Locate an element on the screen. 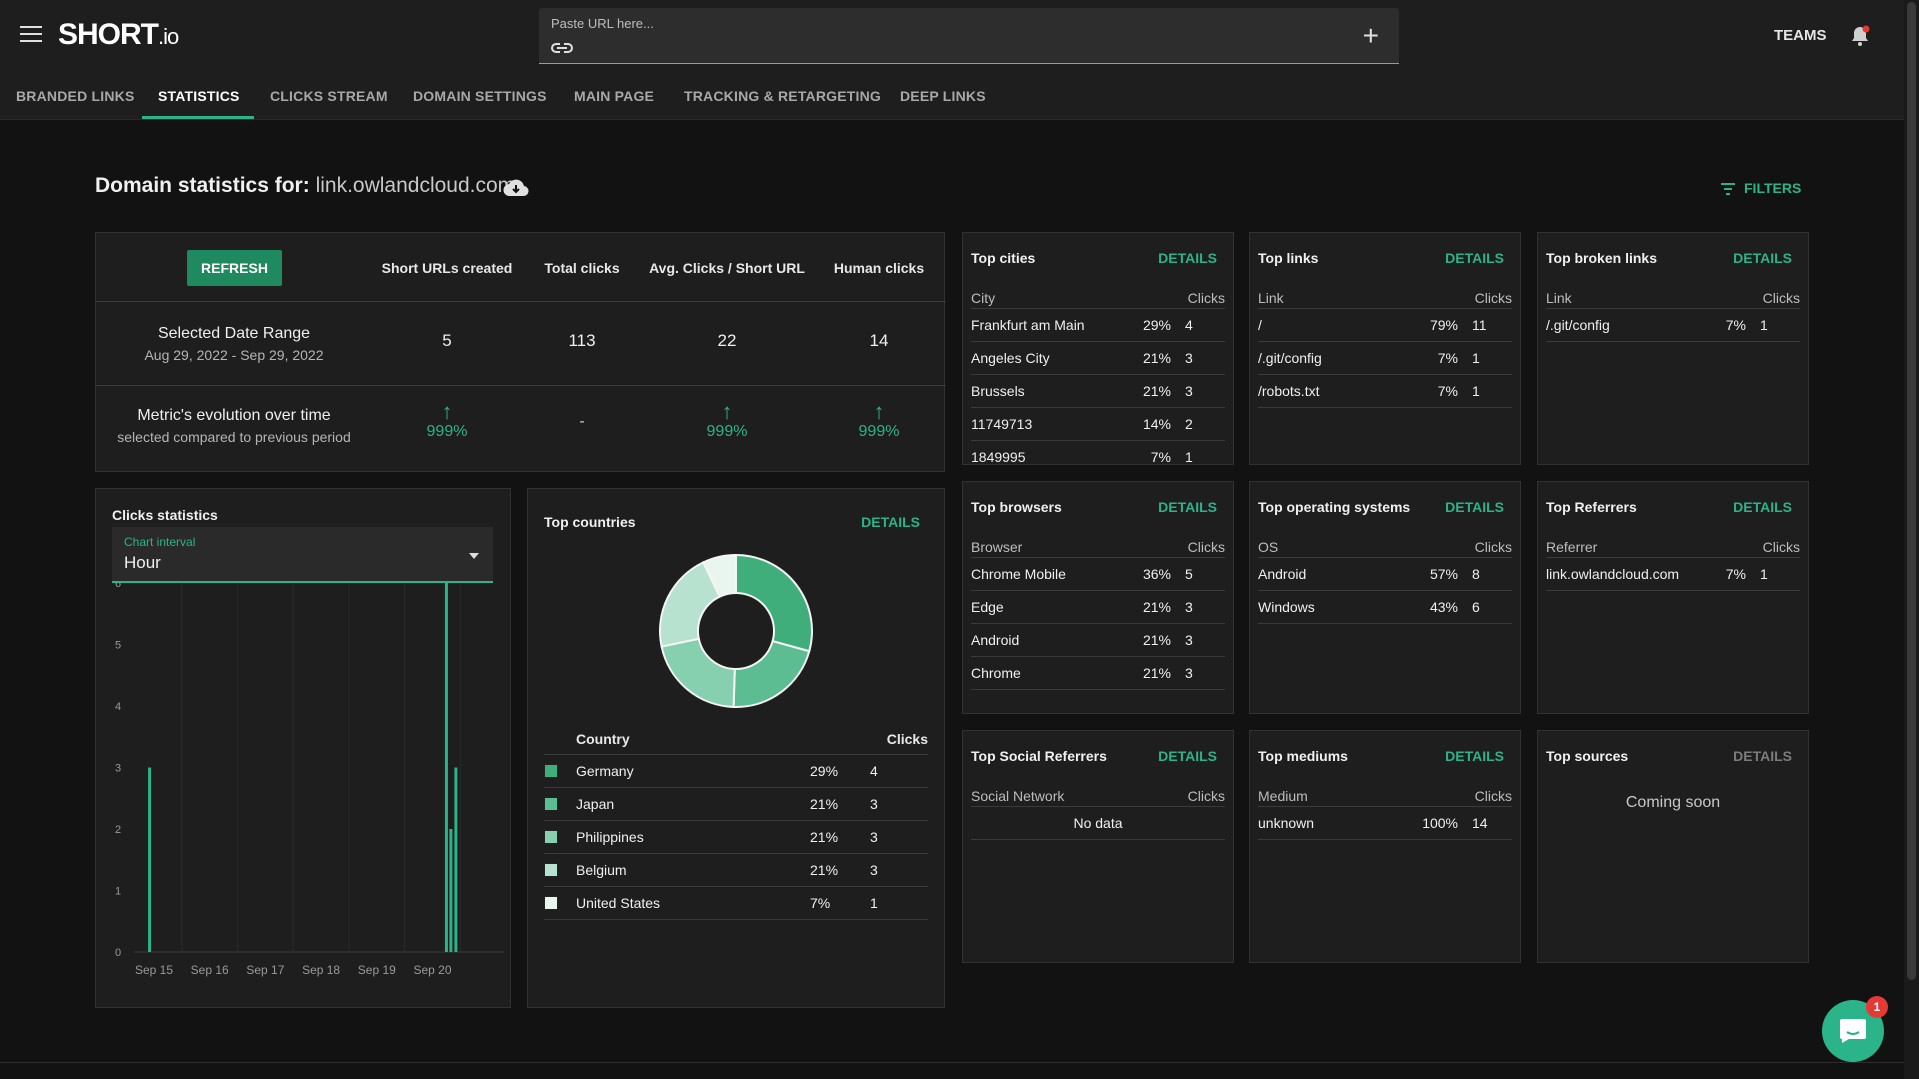  x-tick-label: Sep 15 is located at coordinates (154, 970).